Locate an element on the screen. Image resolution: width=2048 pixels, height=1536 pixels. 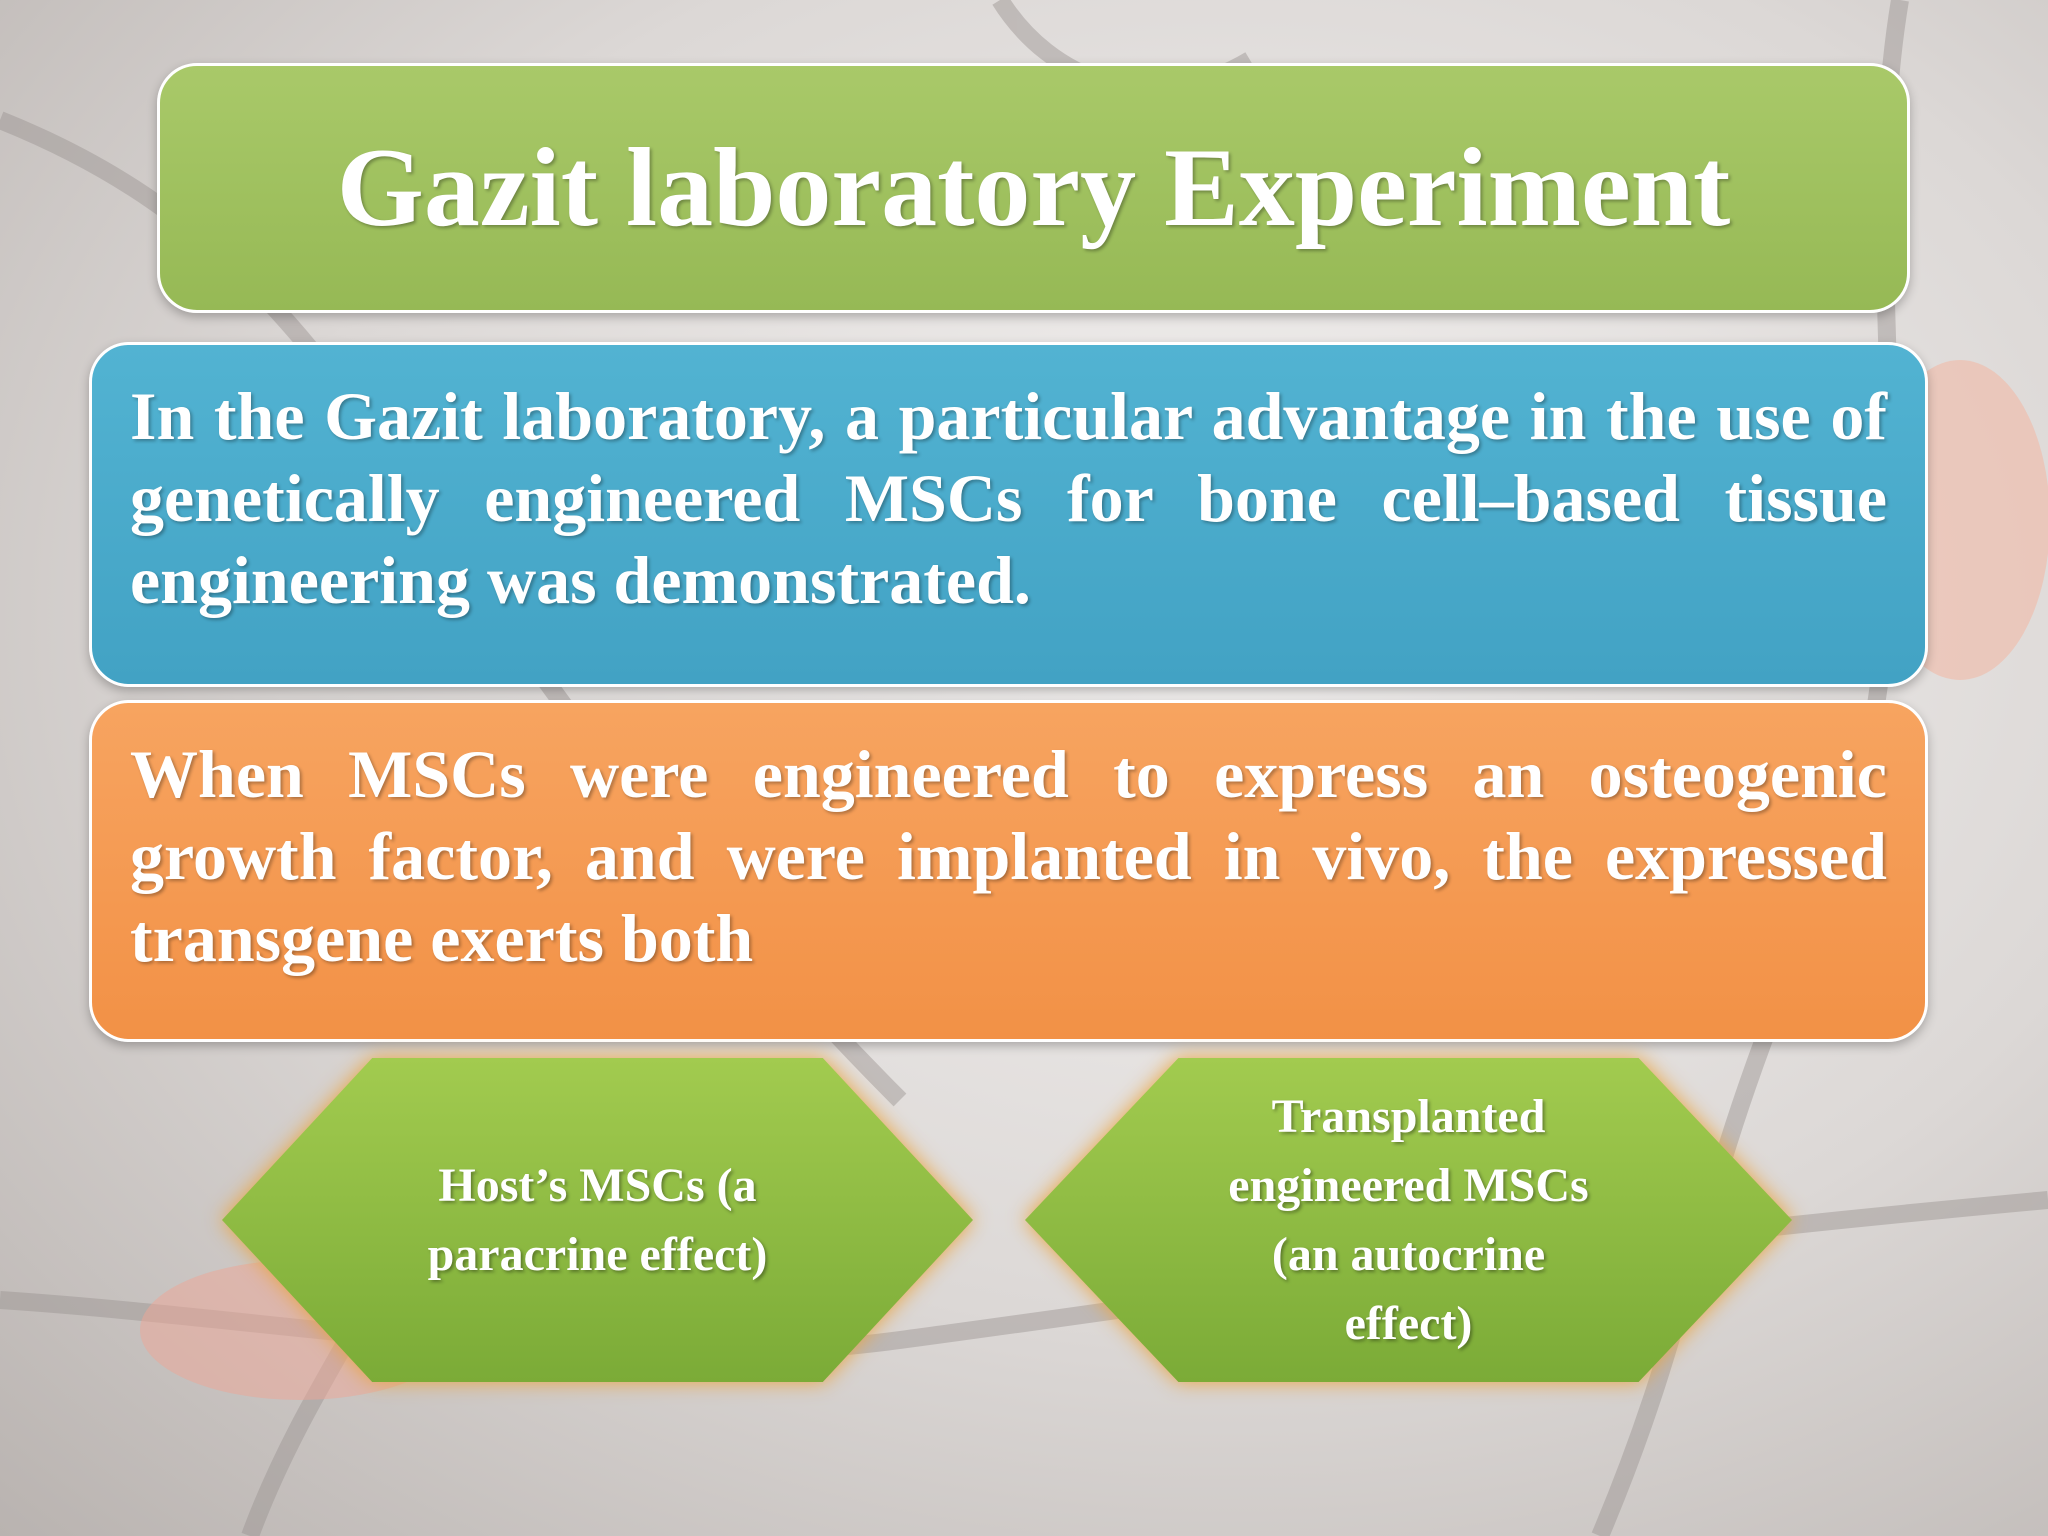
effect-hexagon: Host’s MSCs (a paracrine effect) is located at coordinates (597, 1220).